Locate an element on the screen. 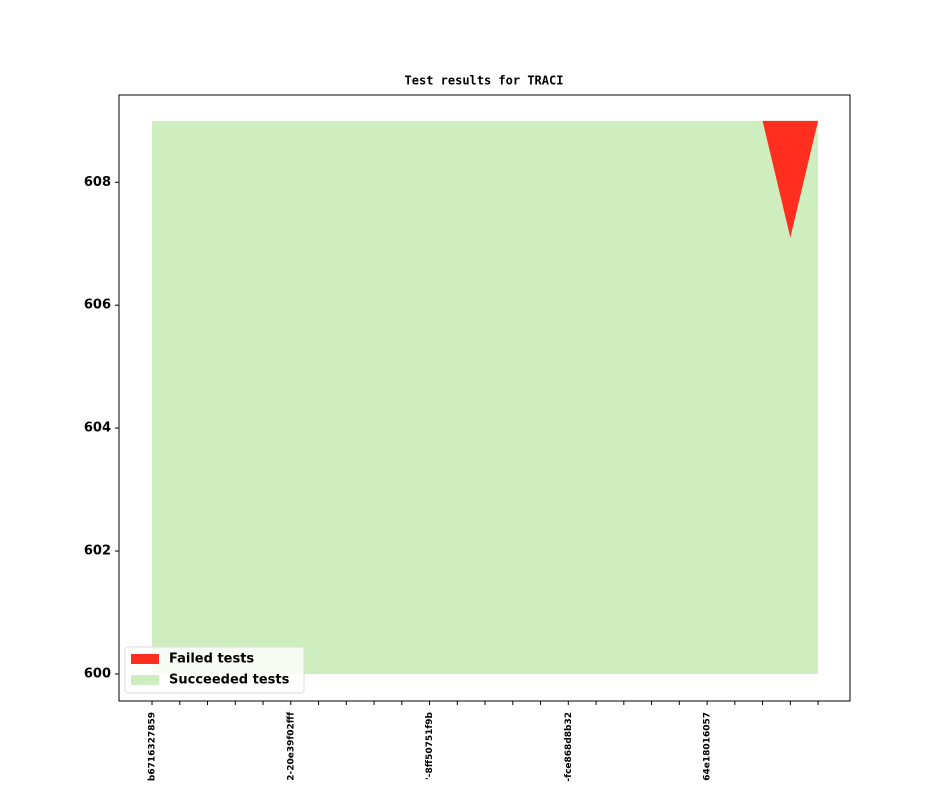  y-tick-label: 604 is located at coordinates (97, 428).